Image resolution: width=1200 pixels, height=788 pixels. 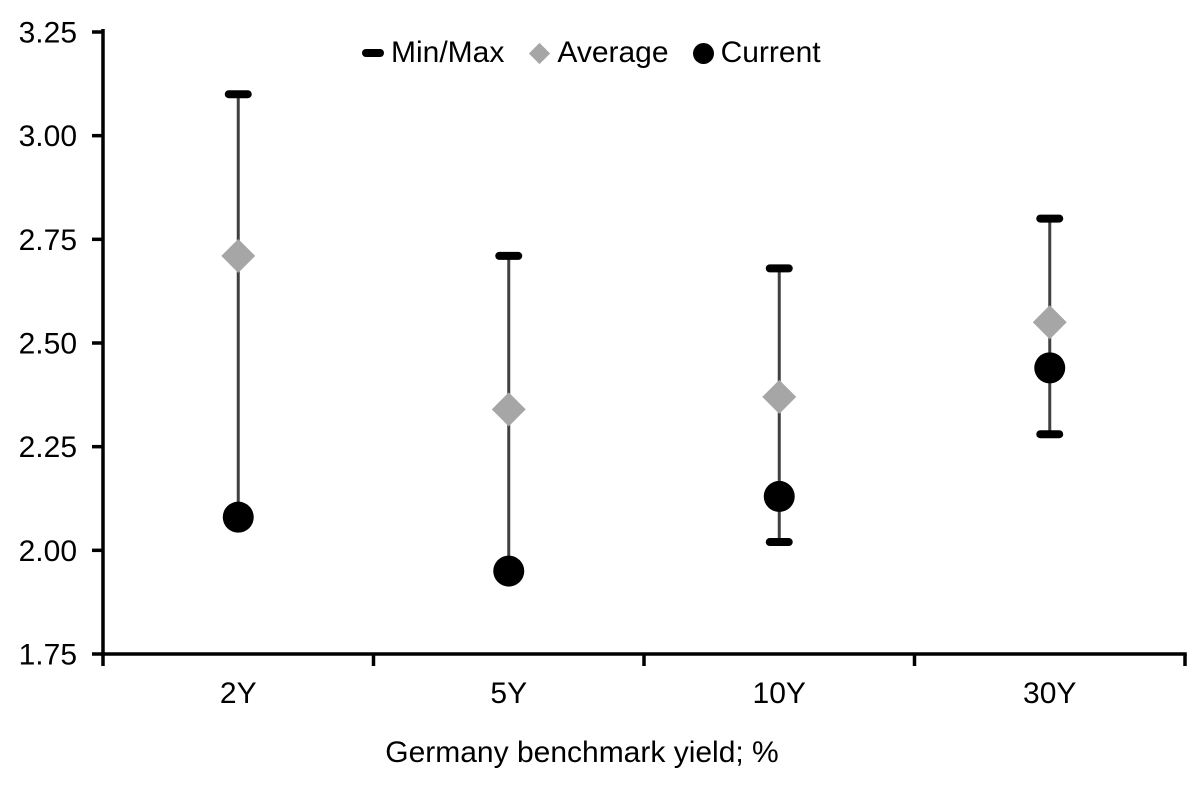 I want to click on chart-legend: Min/Max Average Current, so click(x=591, y=53).